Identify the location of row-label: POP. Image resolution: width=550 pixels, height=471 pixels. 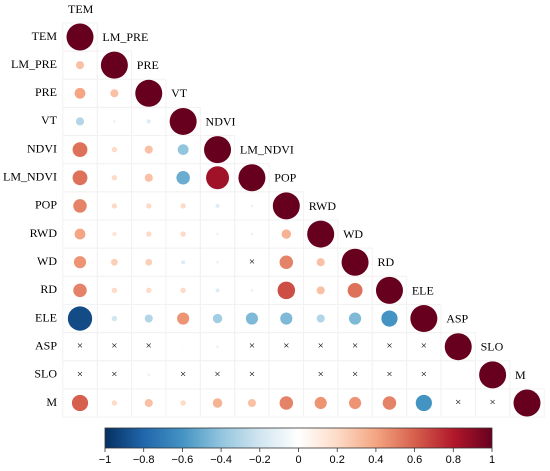
(46, 205).